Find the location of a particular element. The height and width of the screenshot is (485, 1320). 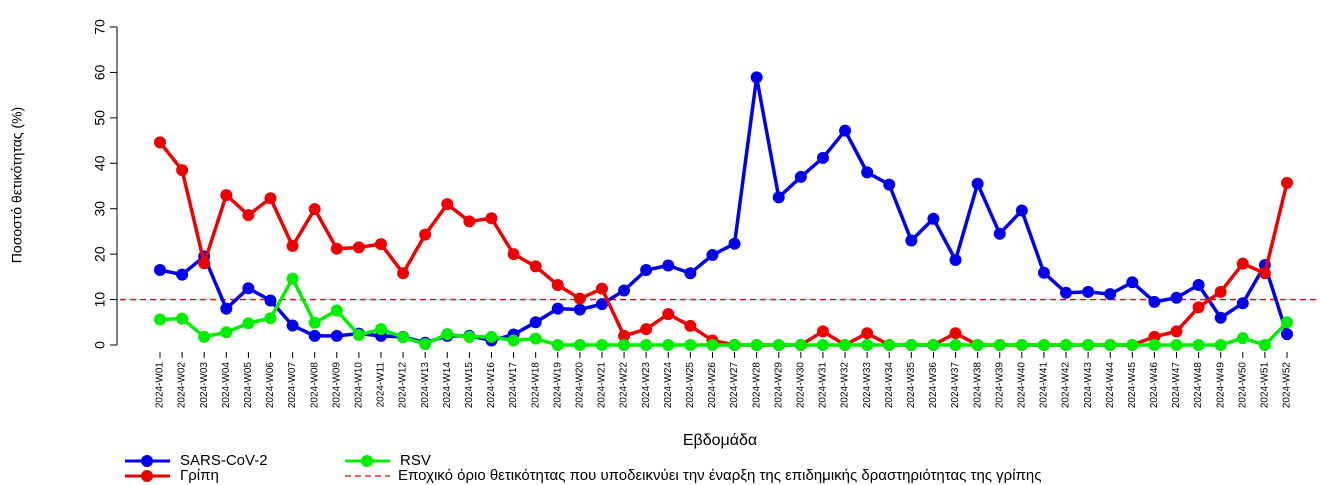

x-tick-label: 2024-W52 is located at coordinates (1287, 385).